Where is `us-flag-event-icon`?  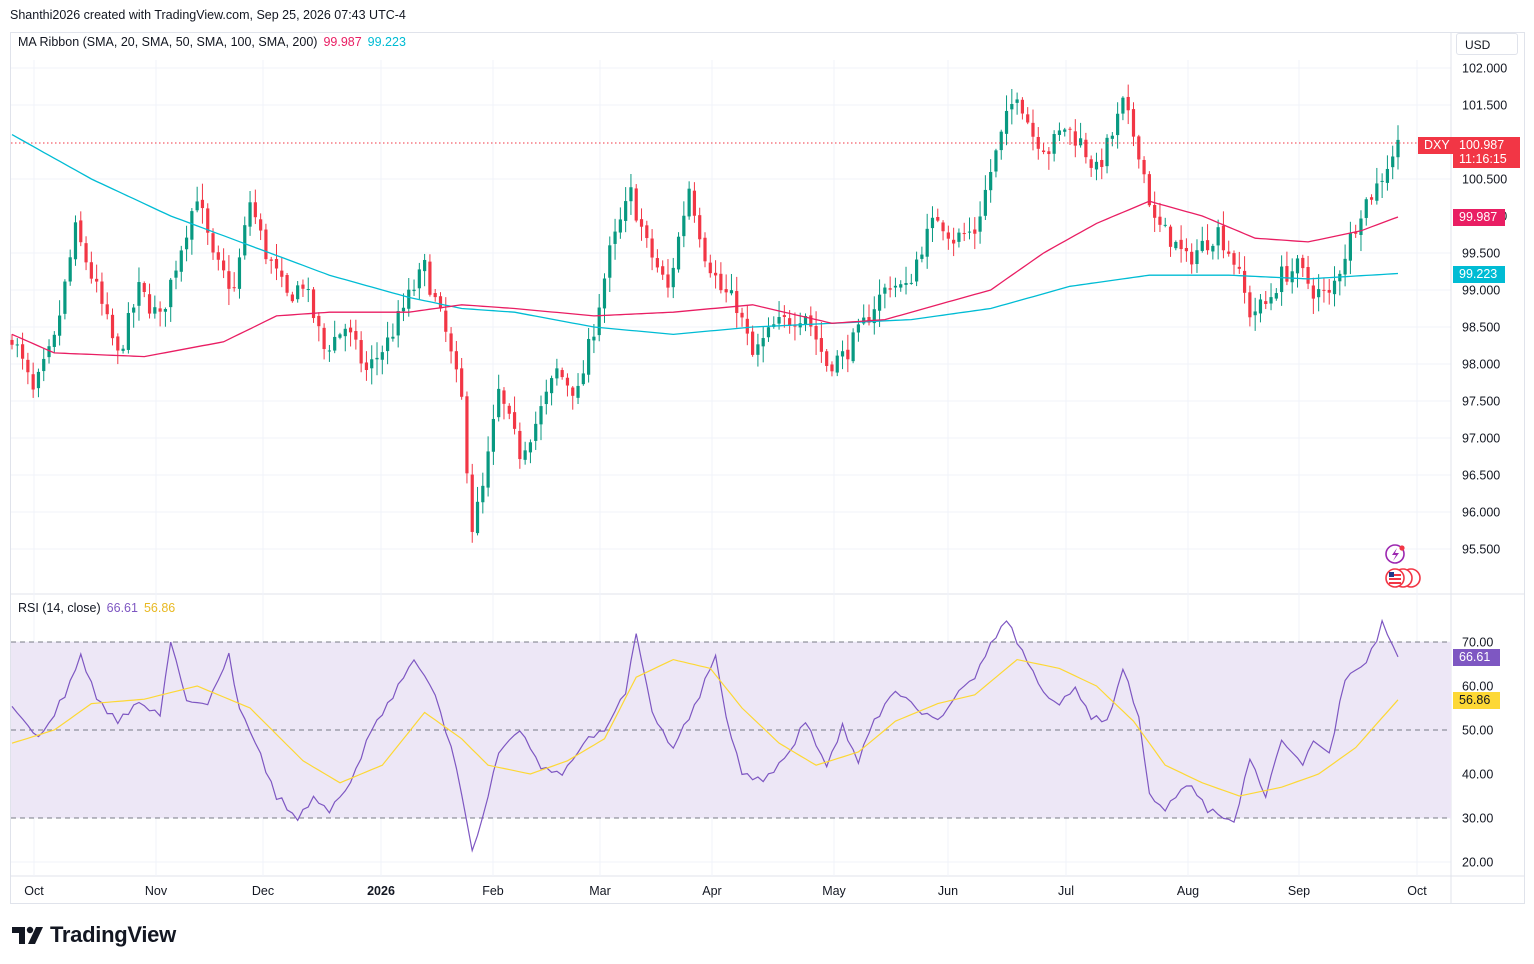
us-flag-event-icon is located at coordinates (1403, 578).